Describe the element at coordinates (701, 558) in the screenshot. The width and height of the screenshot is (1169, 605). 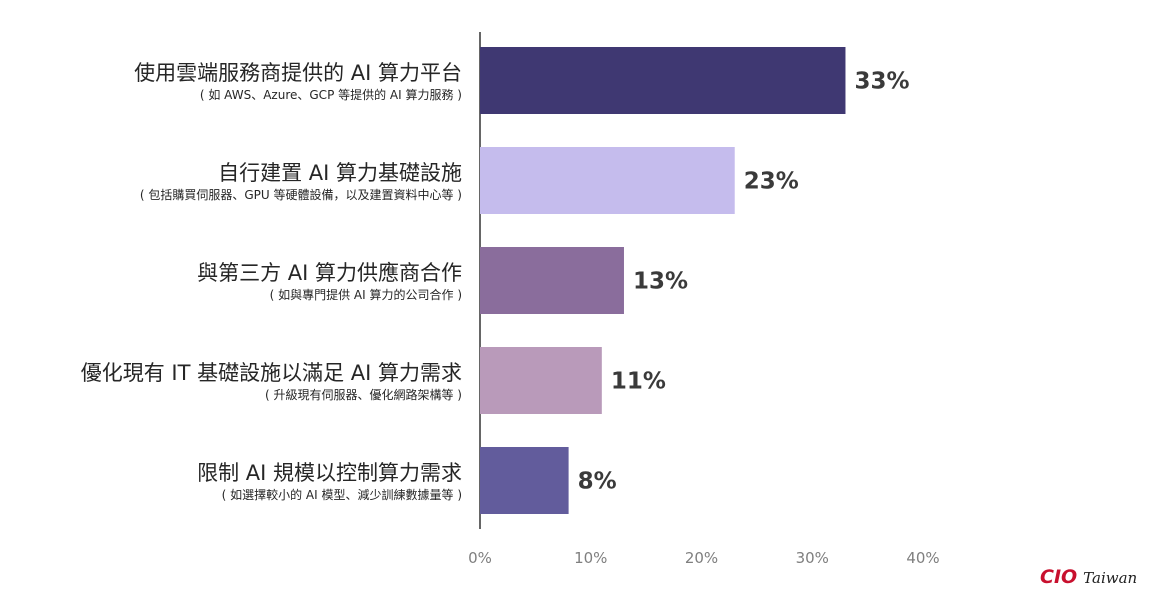
I see `x-tick-label-3: 20%` at that location.